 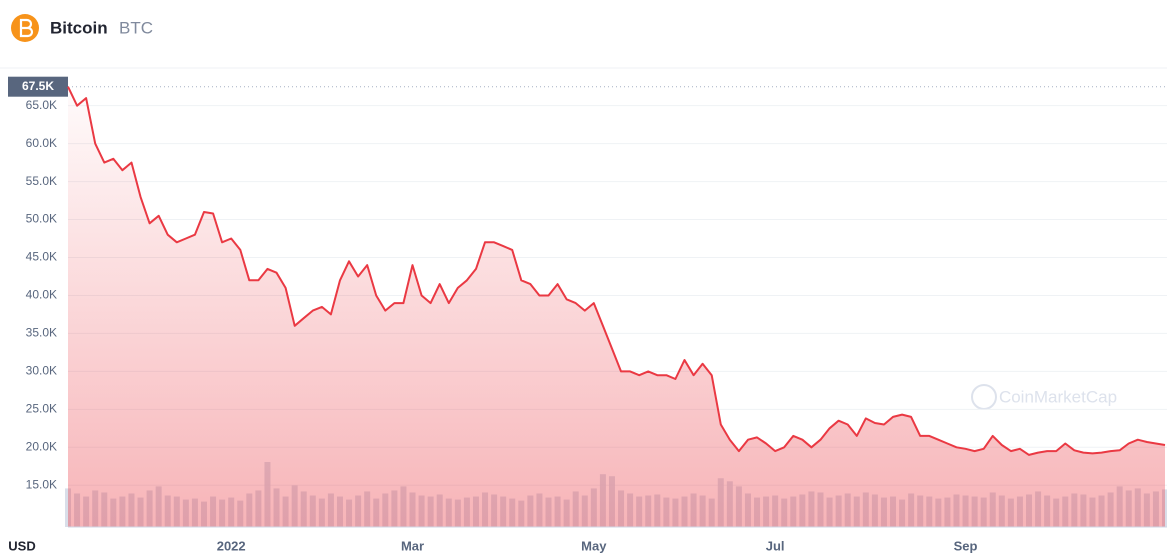 I want to click on y-tick-label: 50.0K, so click(x=41, y=219).